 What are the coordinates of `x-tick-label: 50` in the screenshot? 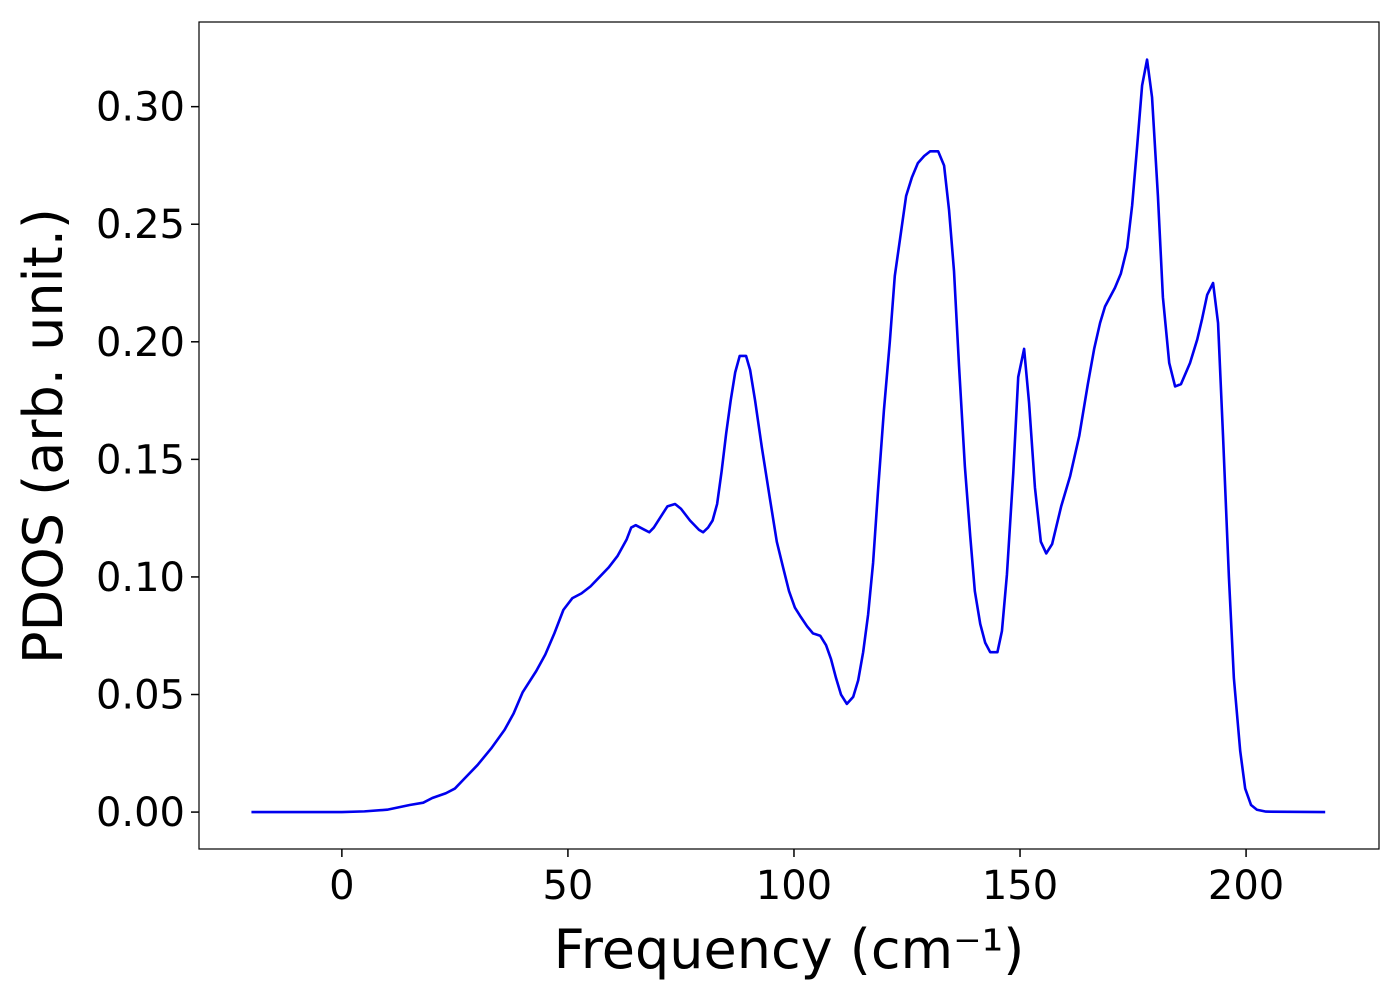 It's located at (567, 886).